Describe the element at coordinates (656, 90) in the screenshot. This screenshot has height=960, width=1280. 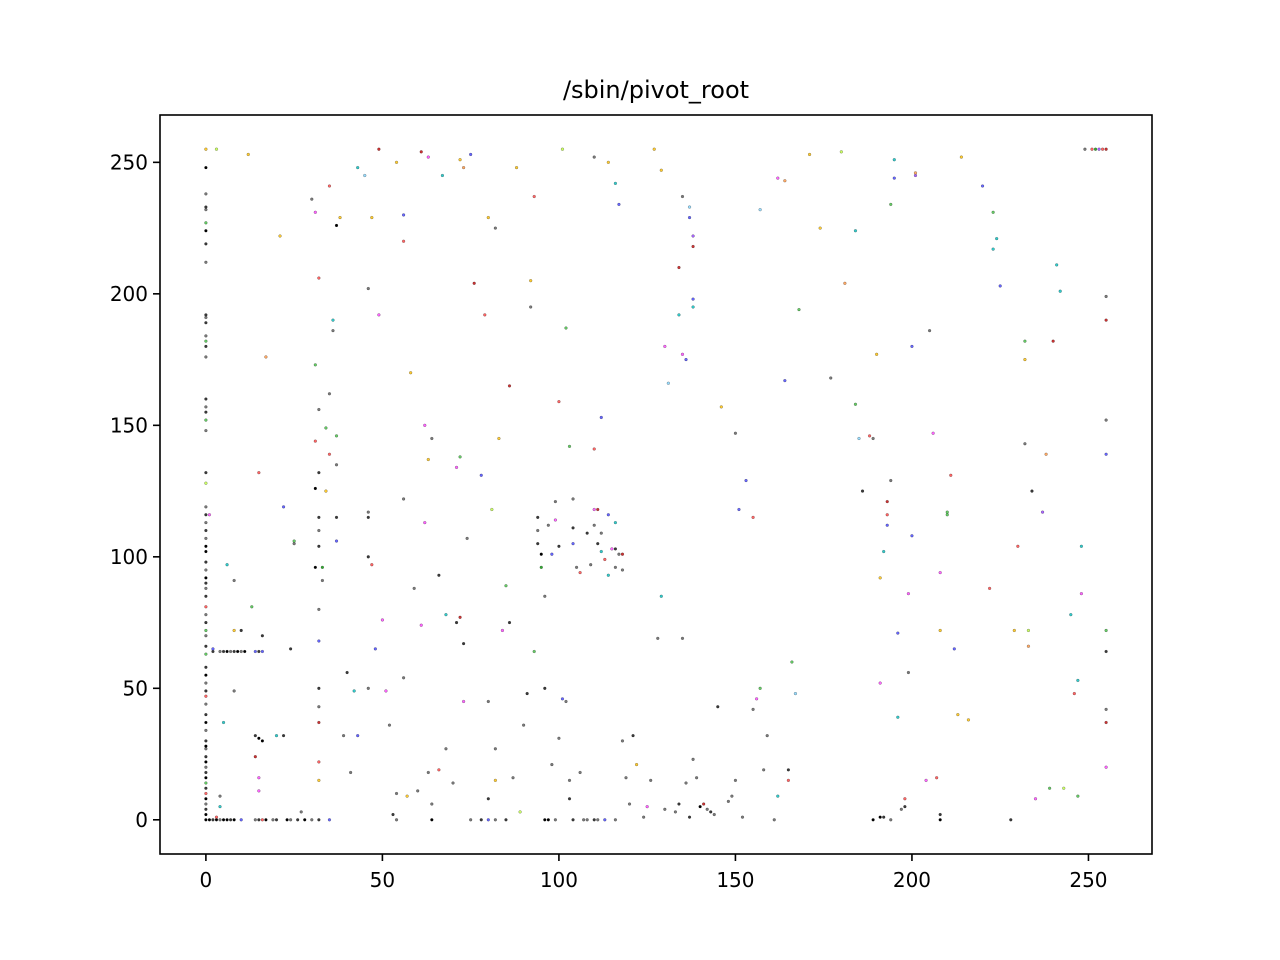
I see `chart-title: /sbin/pivot_root` at that location.